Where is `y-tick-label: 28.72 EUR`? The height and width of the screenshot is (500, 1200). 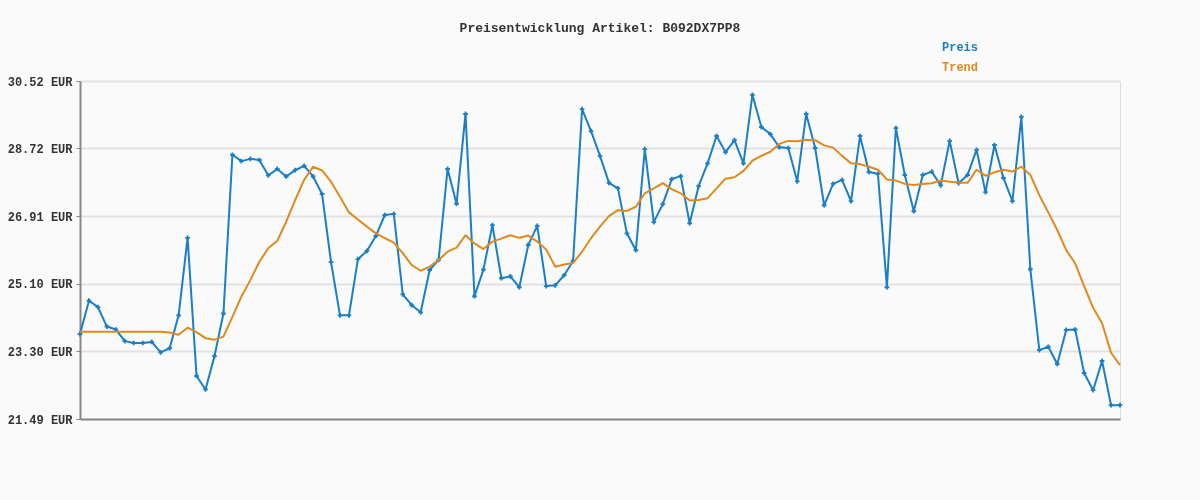 y-tick-label: 28.72 EUR is located at coordinates (40, 149).